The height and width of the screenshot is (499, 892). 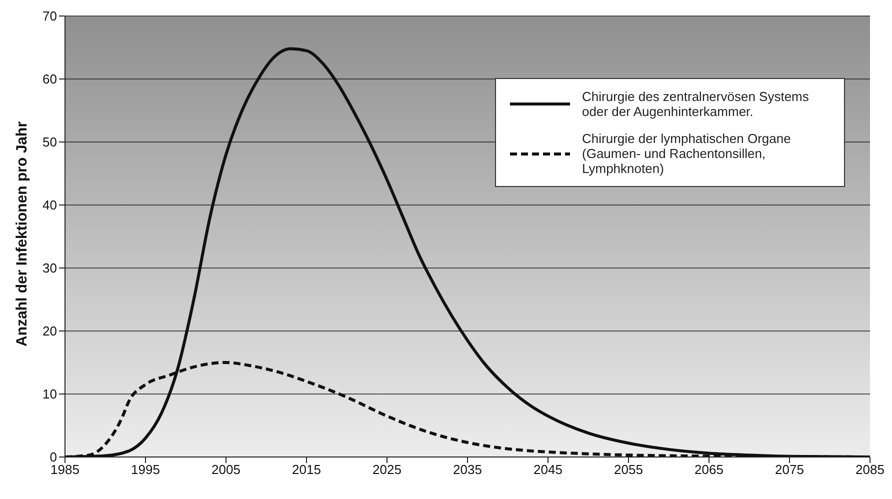 I want to click on legend-label: Chirurgie des zentralnervösen Systems oder der Augenhinterkammer., so click(x=696, y=104).